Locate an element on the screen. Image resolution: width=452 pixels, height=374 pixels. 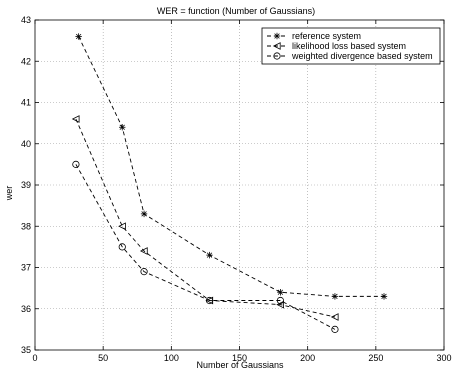
x-tick-label: 300 is located at coordinates (443, 358).